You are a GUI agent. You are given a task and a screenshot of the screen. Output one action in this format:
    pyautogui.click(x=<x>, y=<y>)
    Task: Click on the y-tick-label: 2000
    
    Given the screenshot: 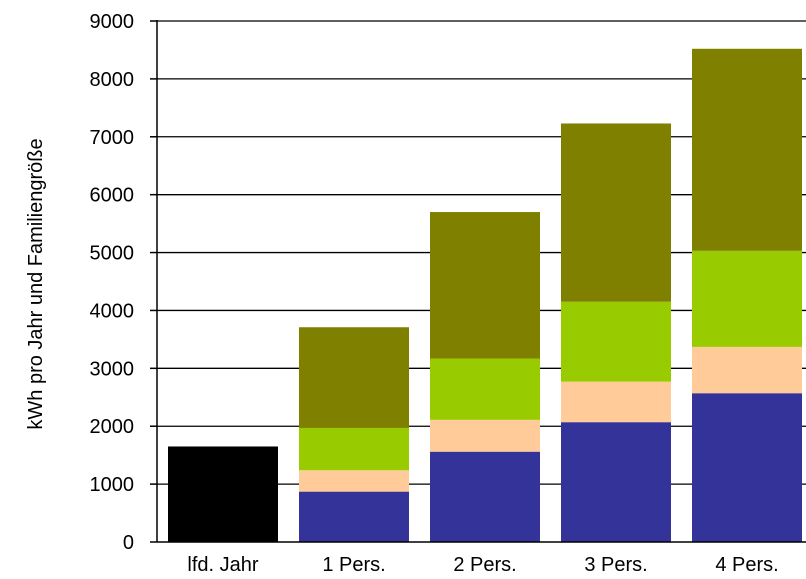 What is the action you would take?
    pyautogui.click(x=112, y=427)
    